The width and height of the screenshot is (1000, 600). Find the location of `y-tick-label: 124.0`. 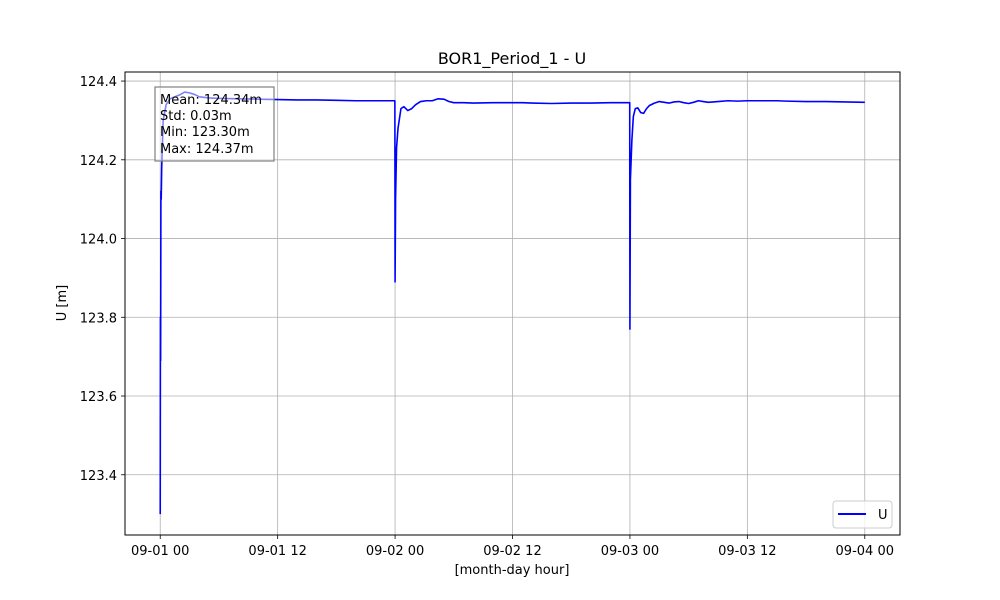

y-tick-label: 124.0 is located at coordinates (98, 240).